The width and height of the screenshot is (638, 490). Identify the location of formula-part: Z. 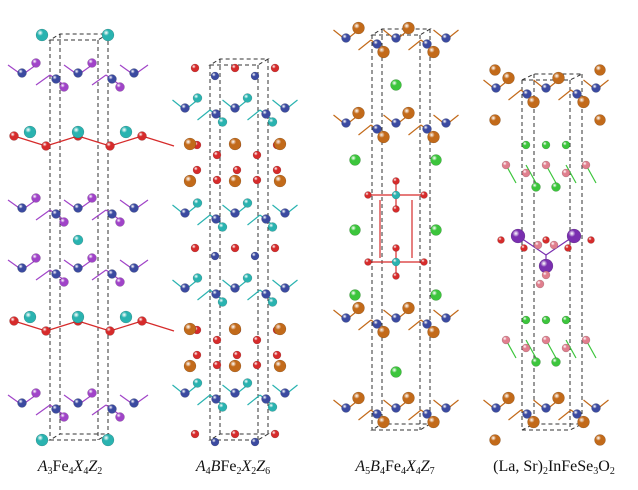
(425, 466).